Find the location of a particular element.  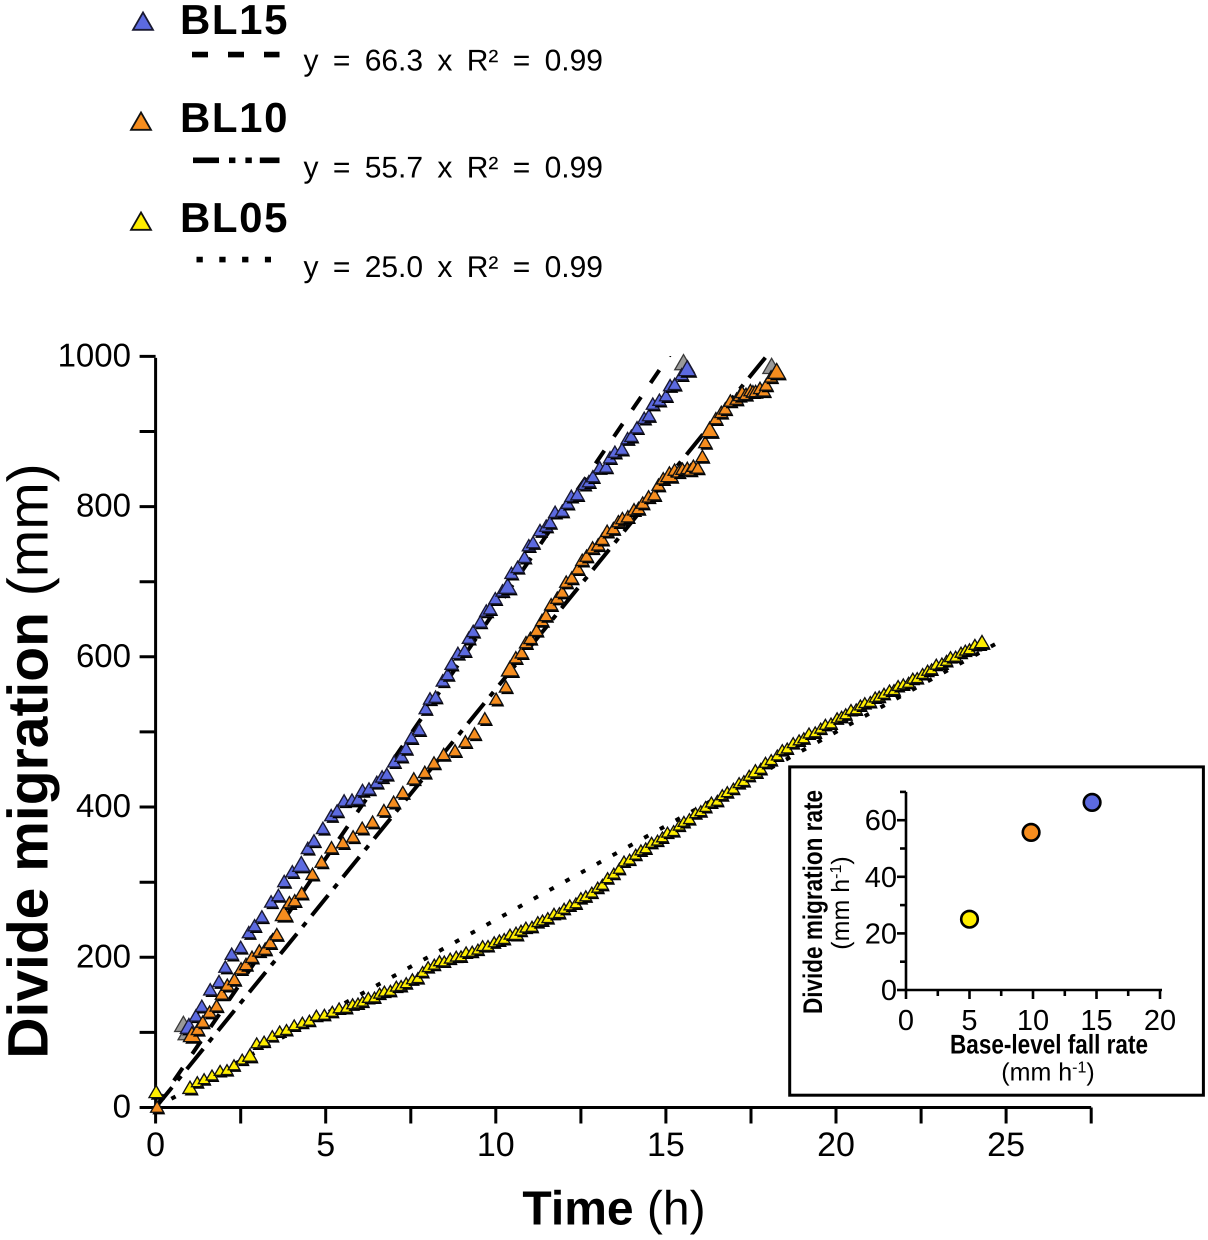

svg-text: y = 66.3 x R² = 0.99 is located at coordinates (453, 61).